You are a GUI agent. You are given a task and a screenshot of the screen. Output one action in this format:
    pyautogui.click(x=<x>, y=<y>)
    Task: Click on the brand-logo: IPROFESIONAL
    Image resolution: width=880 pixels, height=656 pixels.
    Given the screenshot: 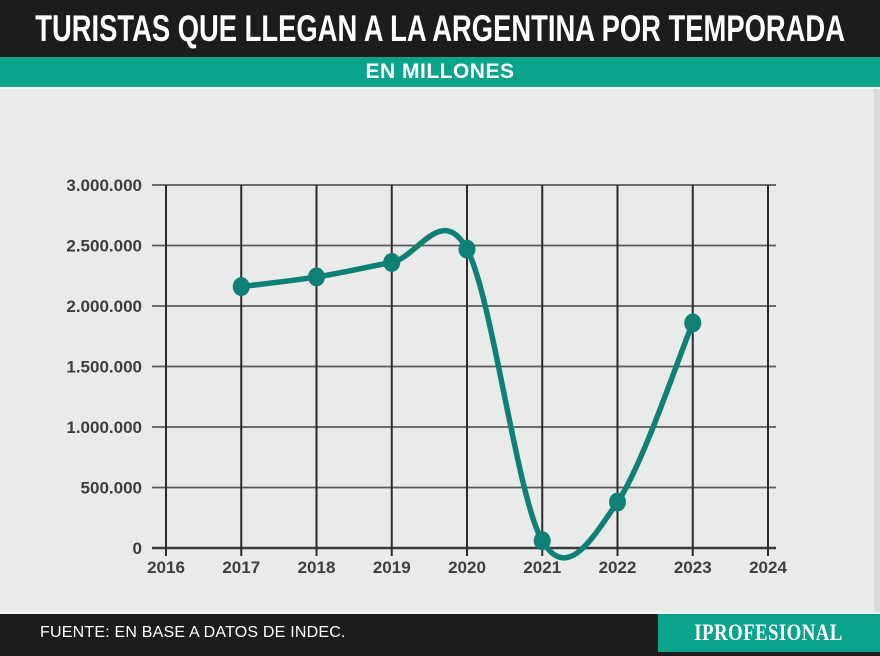 What is the action you would take?
    pyautogui.click(x=769, y=633)
    